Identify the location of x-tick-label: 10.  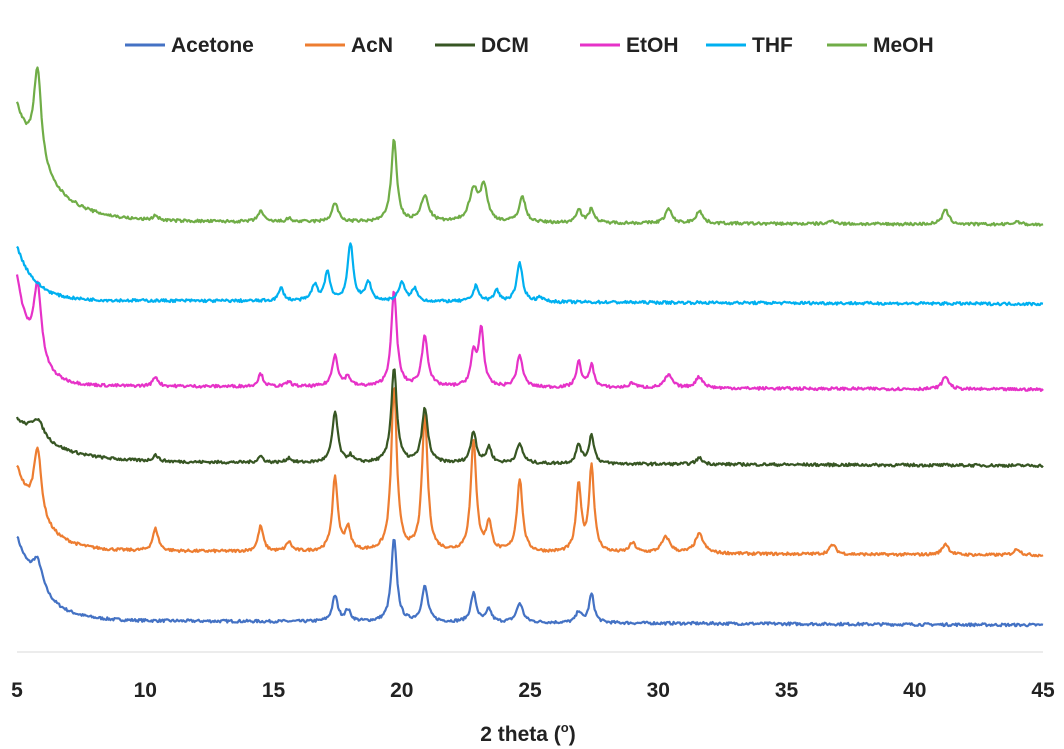
(145, 690).